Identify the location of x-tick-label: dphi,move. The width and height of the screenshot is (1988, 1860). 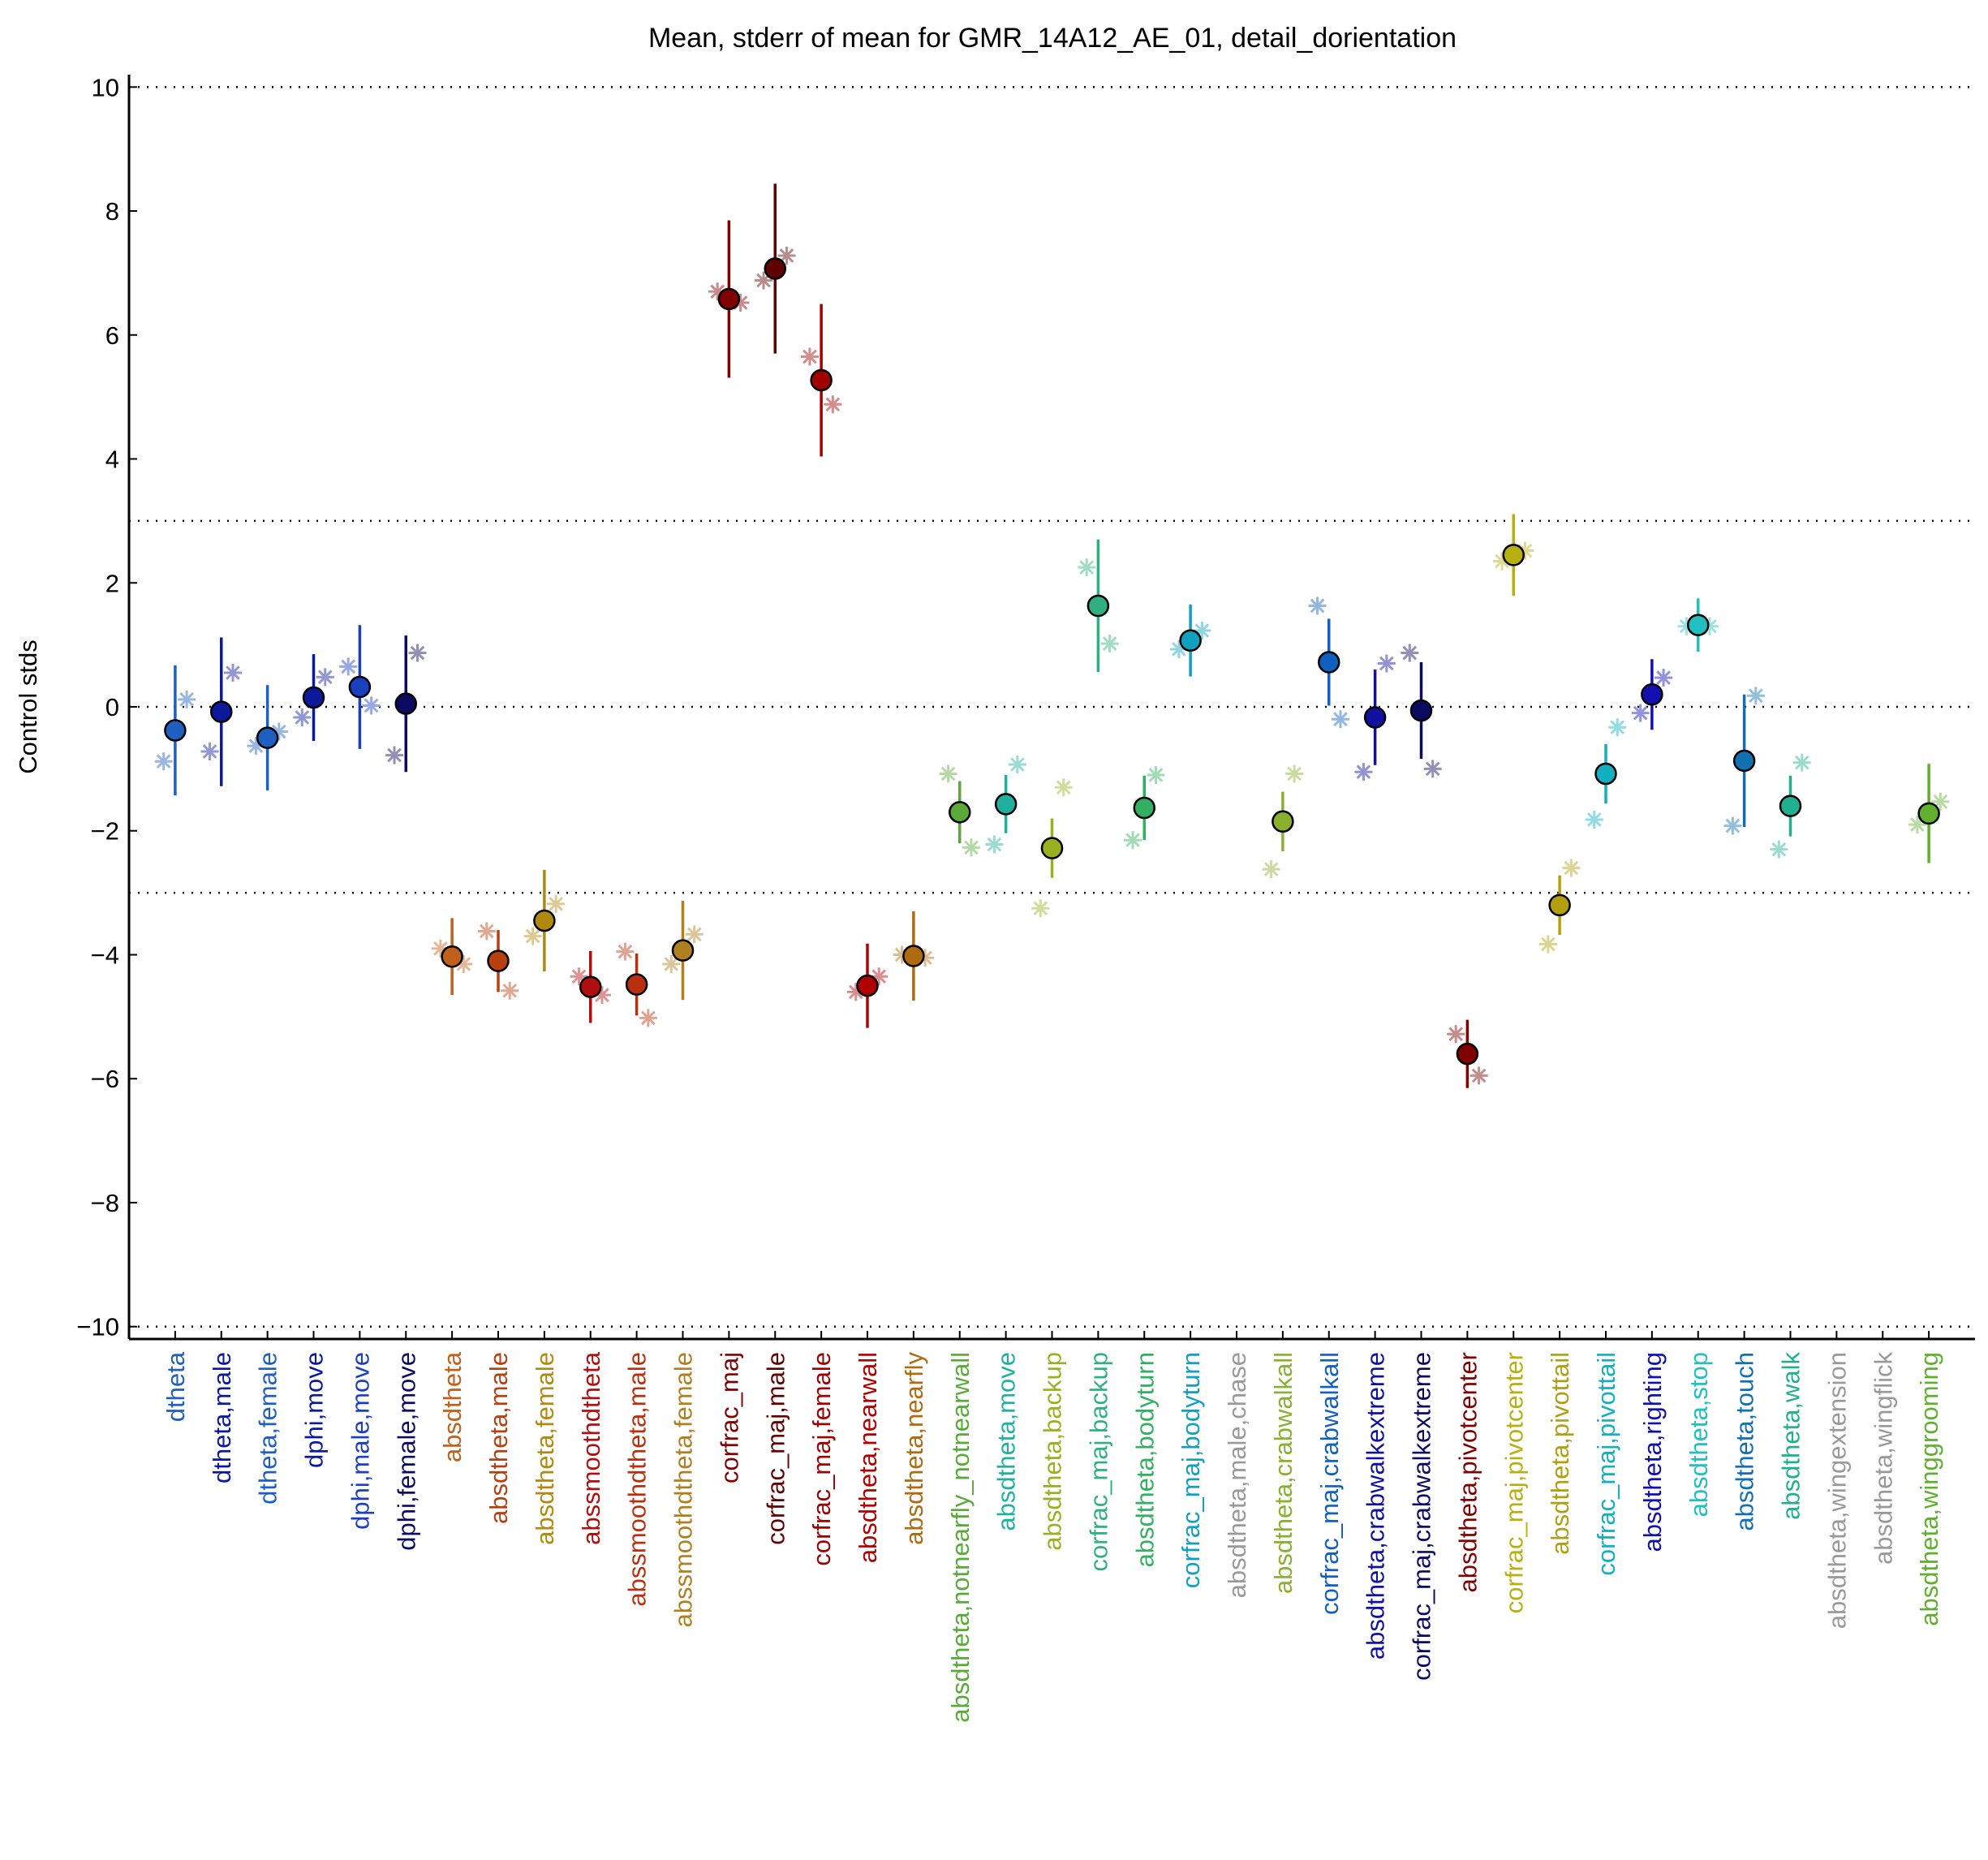
(314, 1410).